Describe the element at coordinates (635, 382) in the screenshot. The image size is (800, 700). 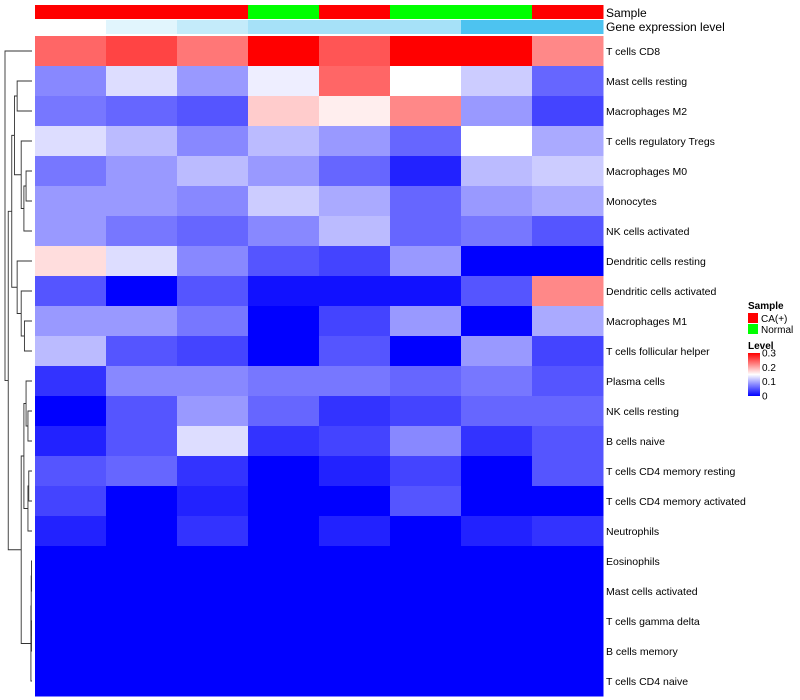
I see `row-label: Plasma cells` at that location.